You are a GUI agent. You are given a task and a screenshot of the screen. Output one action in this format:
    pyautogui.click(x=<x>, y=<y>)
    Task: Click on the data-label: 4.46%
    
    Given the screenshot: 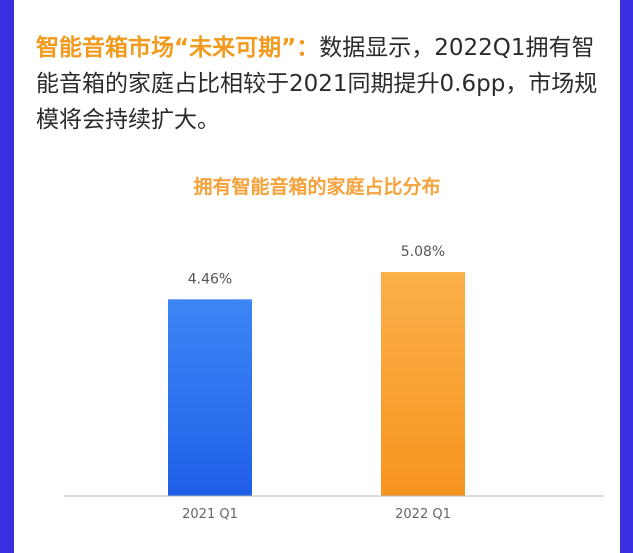 What is the action you would take?
    pyautogui.click(x=210, y=279)
    